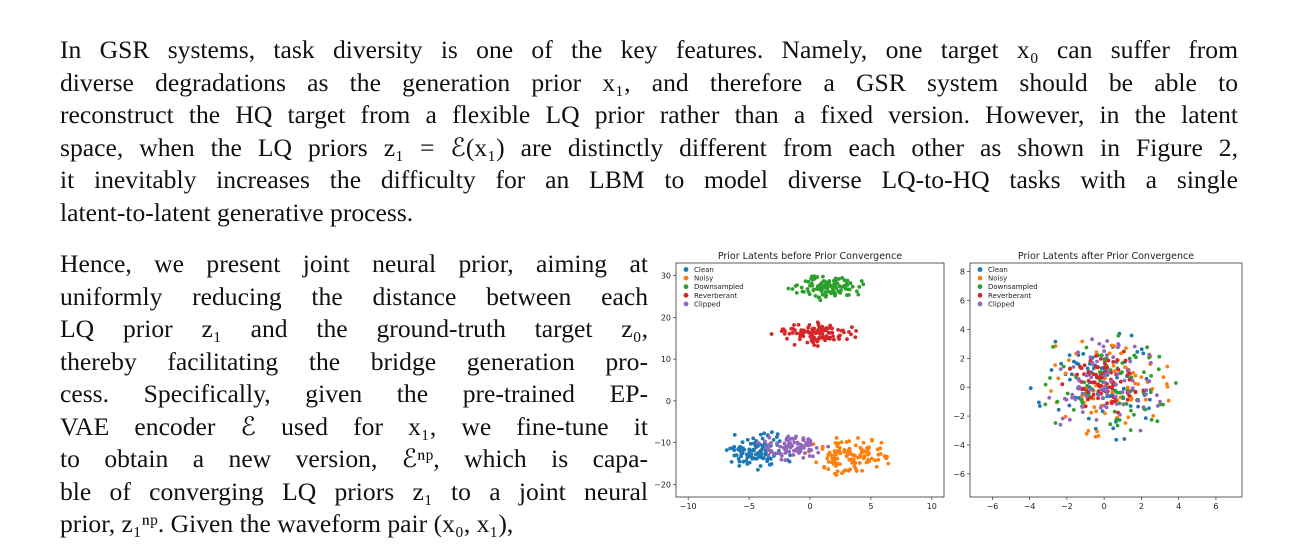  What do you see at coordinates (980, 295) in the screenshot?
I see `legend-marker-reverberant` at bounding box center [980, 295].